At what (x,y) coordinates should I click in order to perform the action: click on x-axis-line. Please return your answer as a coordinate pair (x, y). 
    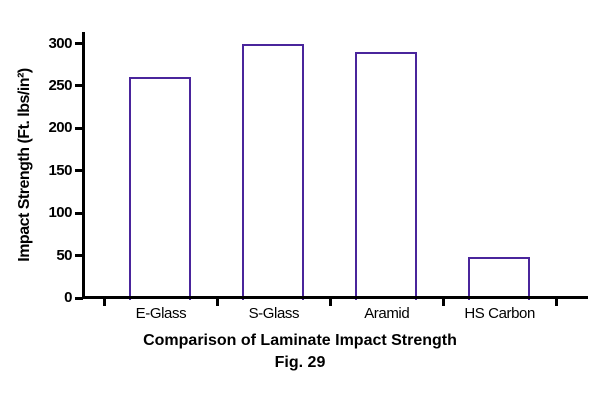
    Looking at the image, I should click on (335, 297).